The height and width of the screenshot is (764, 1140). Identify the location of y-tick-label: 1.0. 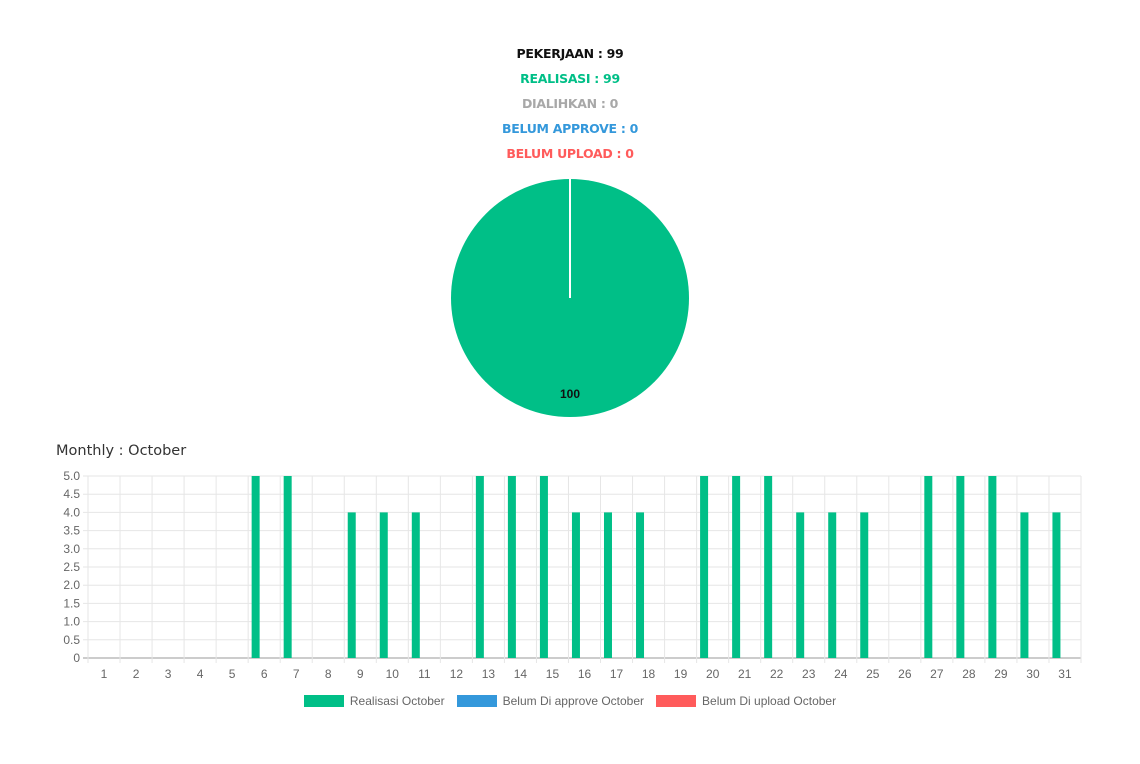
(71, 622).